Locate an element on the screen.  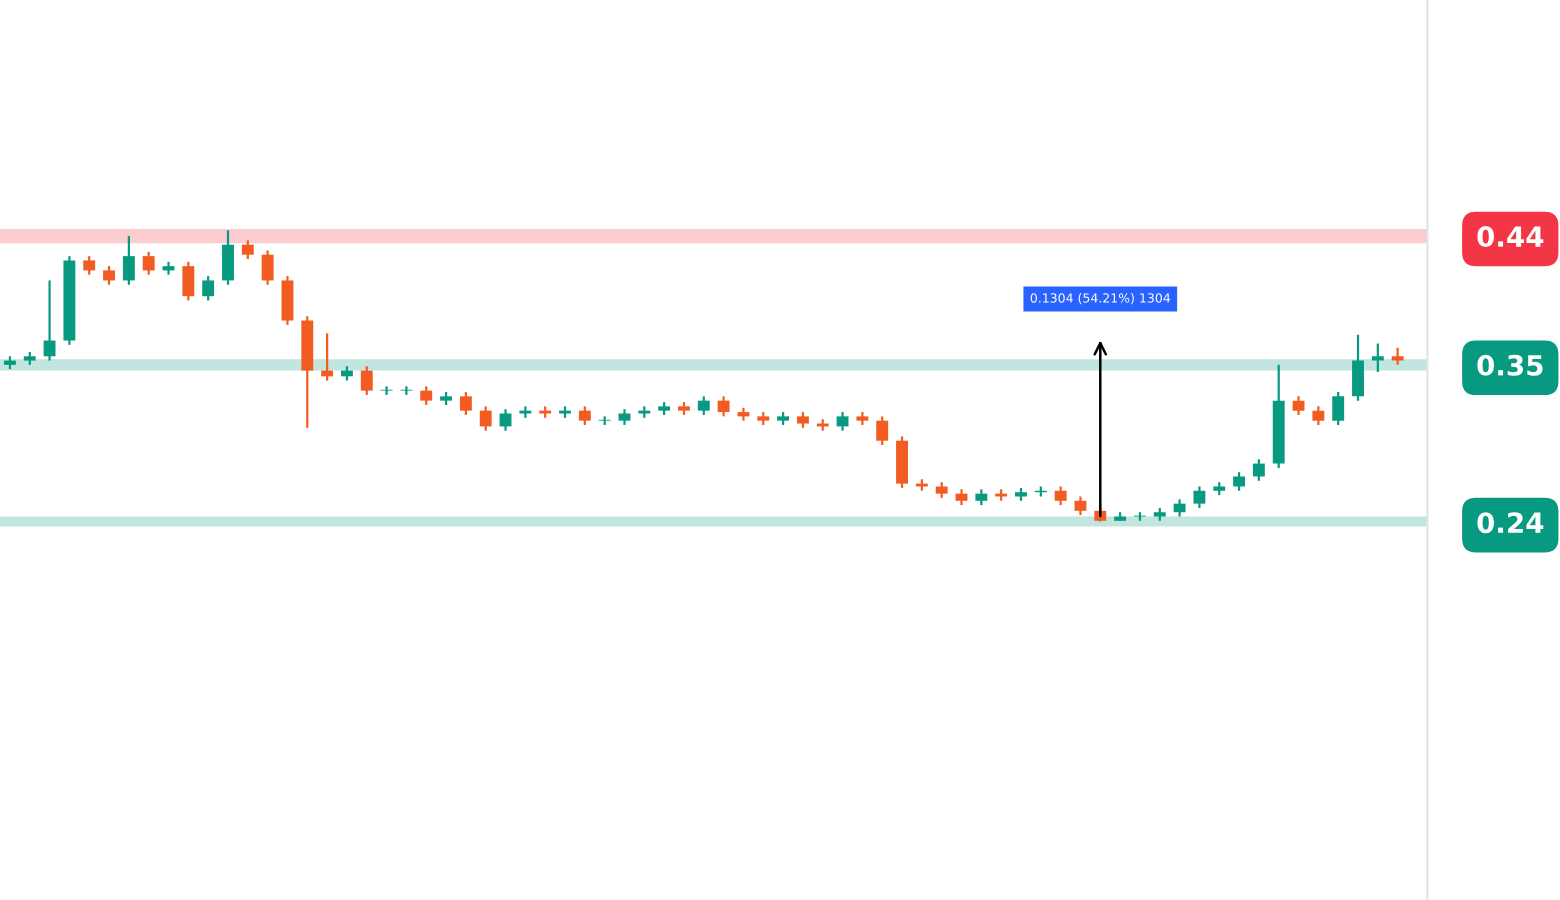
y-tick-label: 0.24 is located at coordinates (1510, 523).